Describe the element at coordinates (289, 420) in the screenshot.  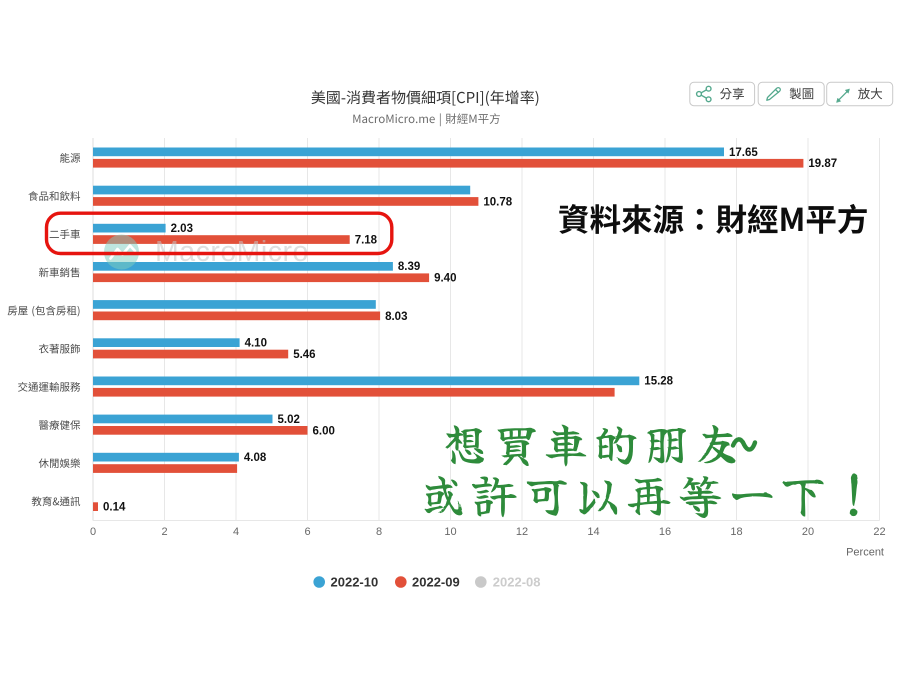
I see `svg-text: 5.02` at that location.